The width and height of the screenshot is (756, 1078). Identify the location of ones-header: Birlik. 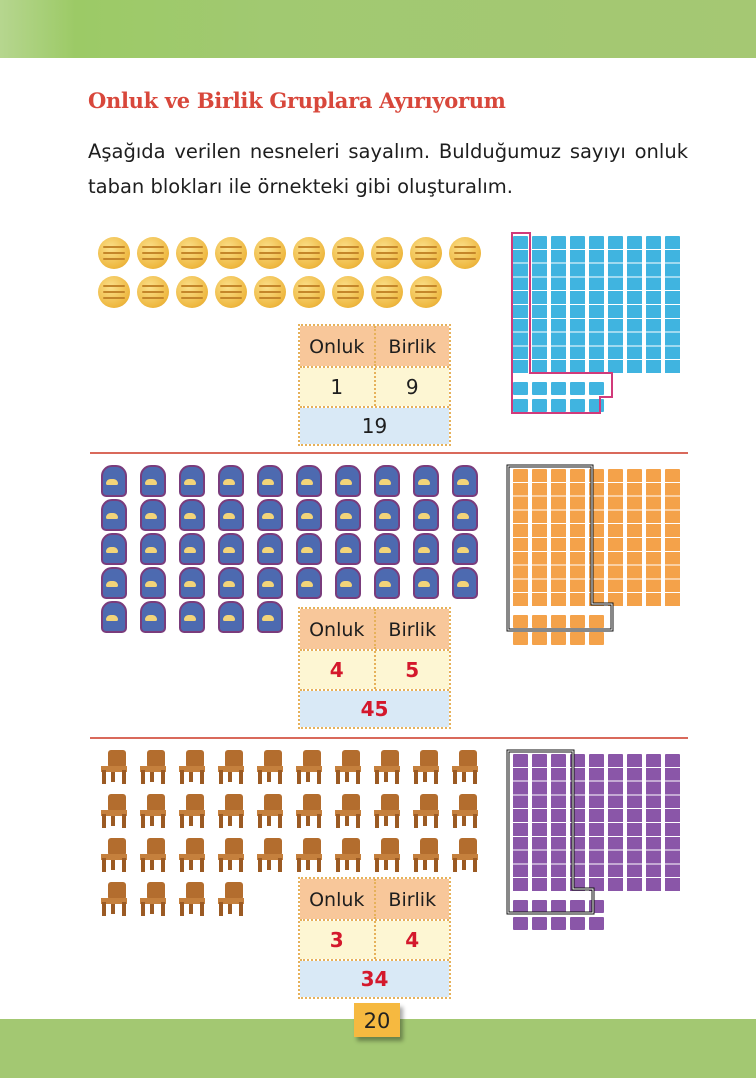
(411, 629).